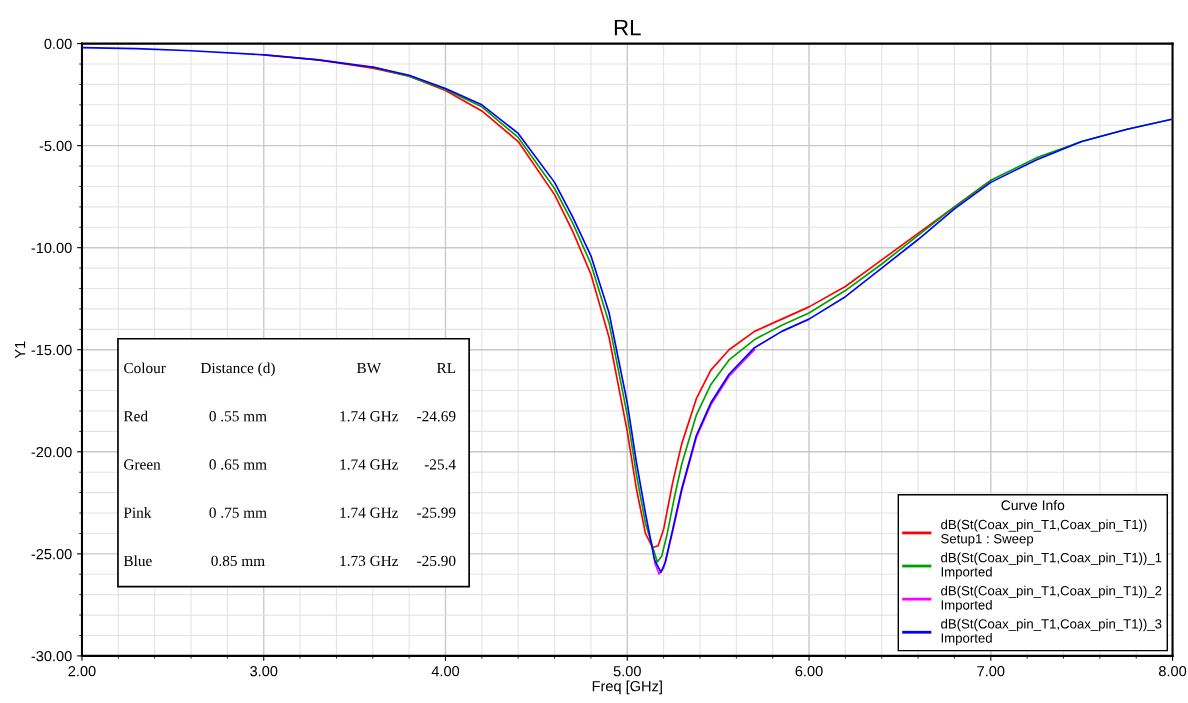 The width and height of the screenshot is (1188, 703). What do you see at coordinates (1173, 671) in the screenshot?
I see `x-tick-label: 8.00` at bounding box center [1173, 671].